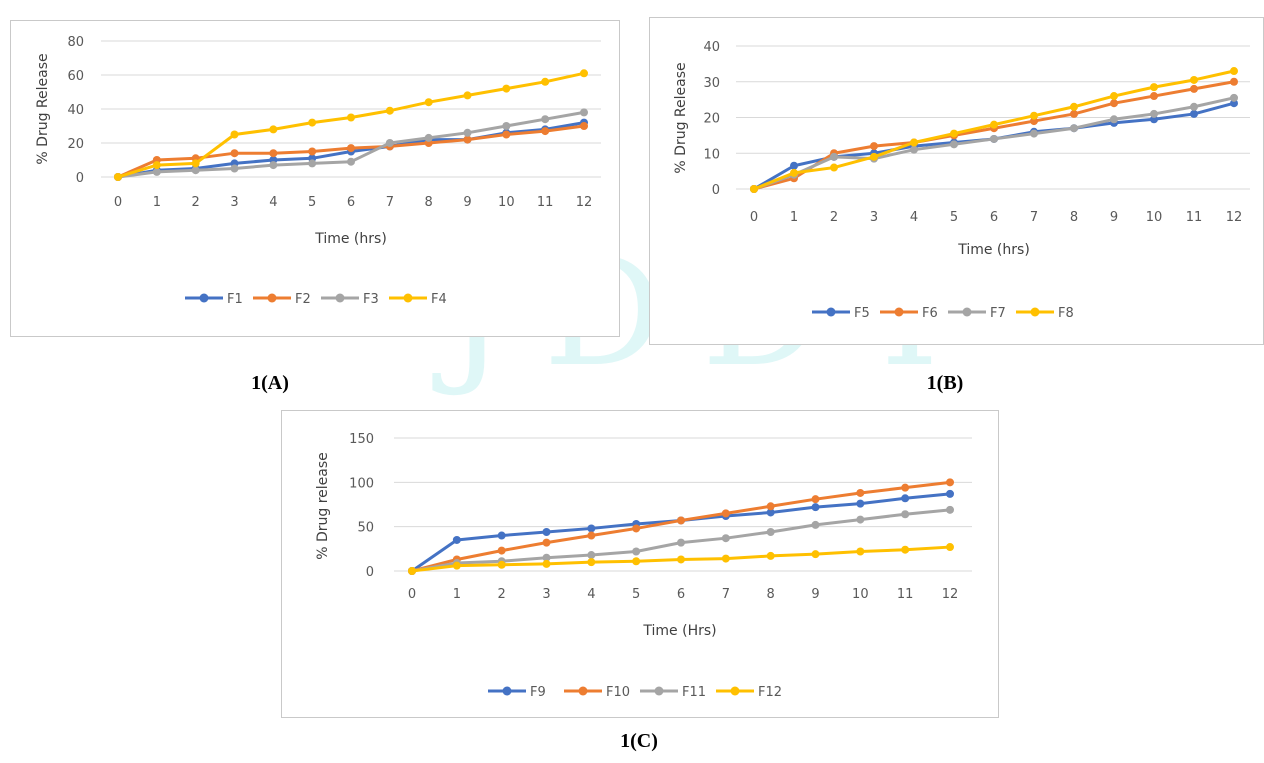 The width and height of the screenshot is (1264, 763). Describe the element at coordinates (312, 202) in the screenshot. I see `chart-a-x-tick-label: 5` at that location.